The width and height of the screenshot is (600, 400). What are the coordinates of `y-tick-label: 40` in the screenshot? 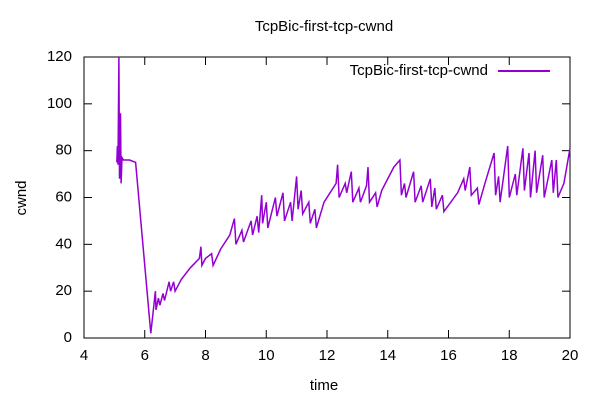 It's located at (63, 243).